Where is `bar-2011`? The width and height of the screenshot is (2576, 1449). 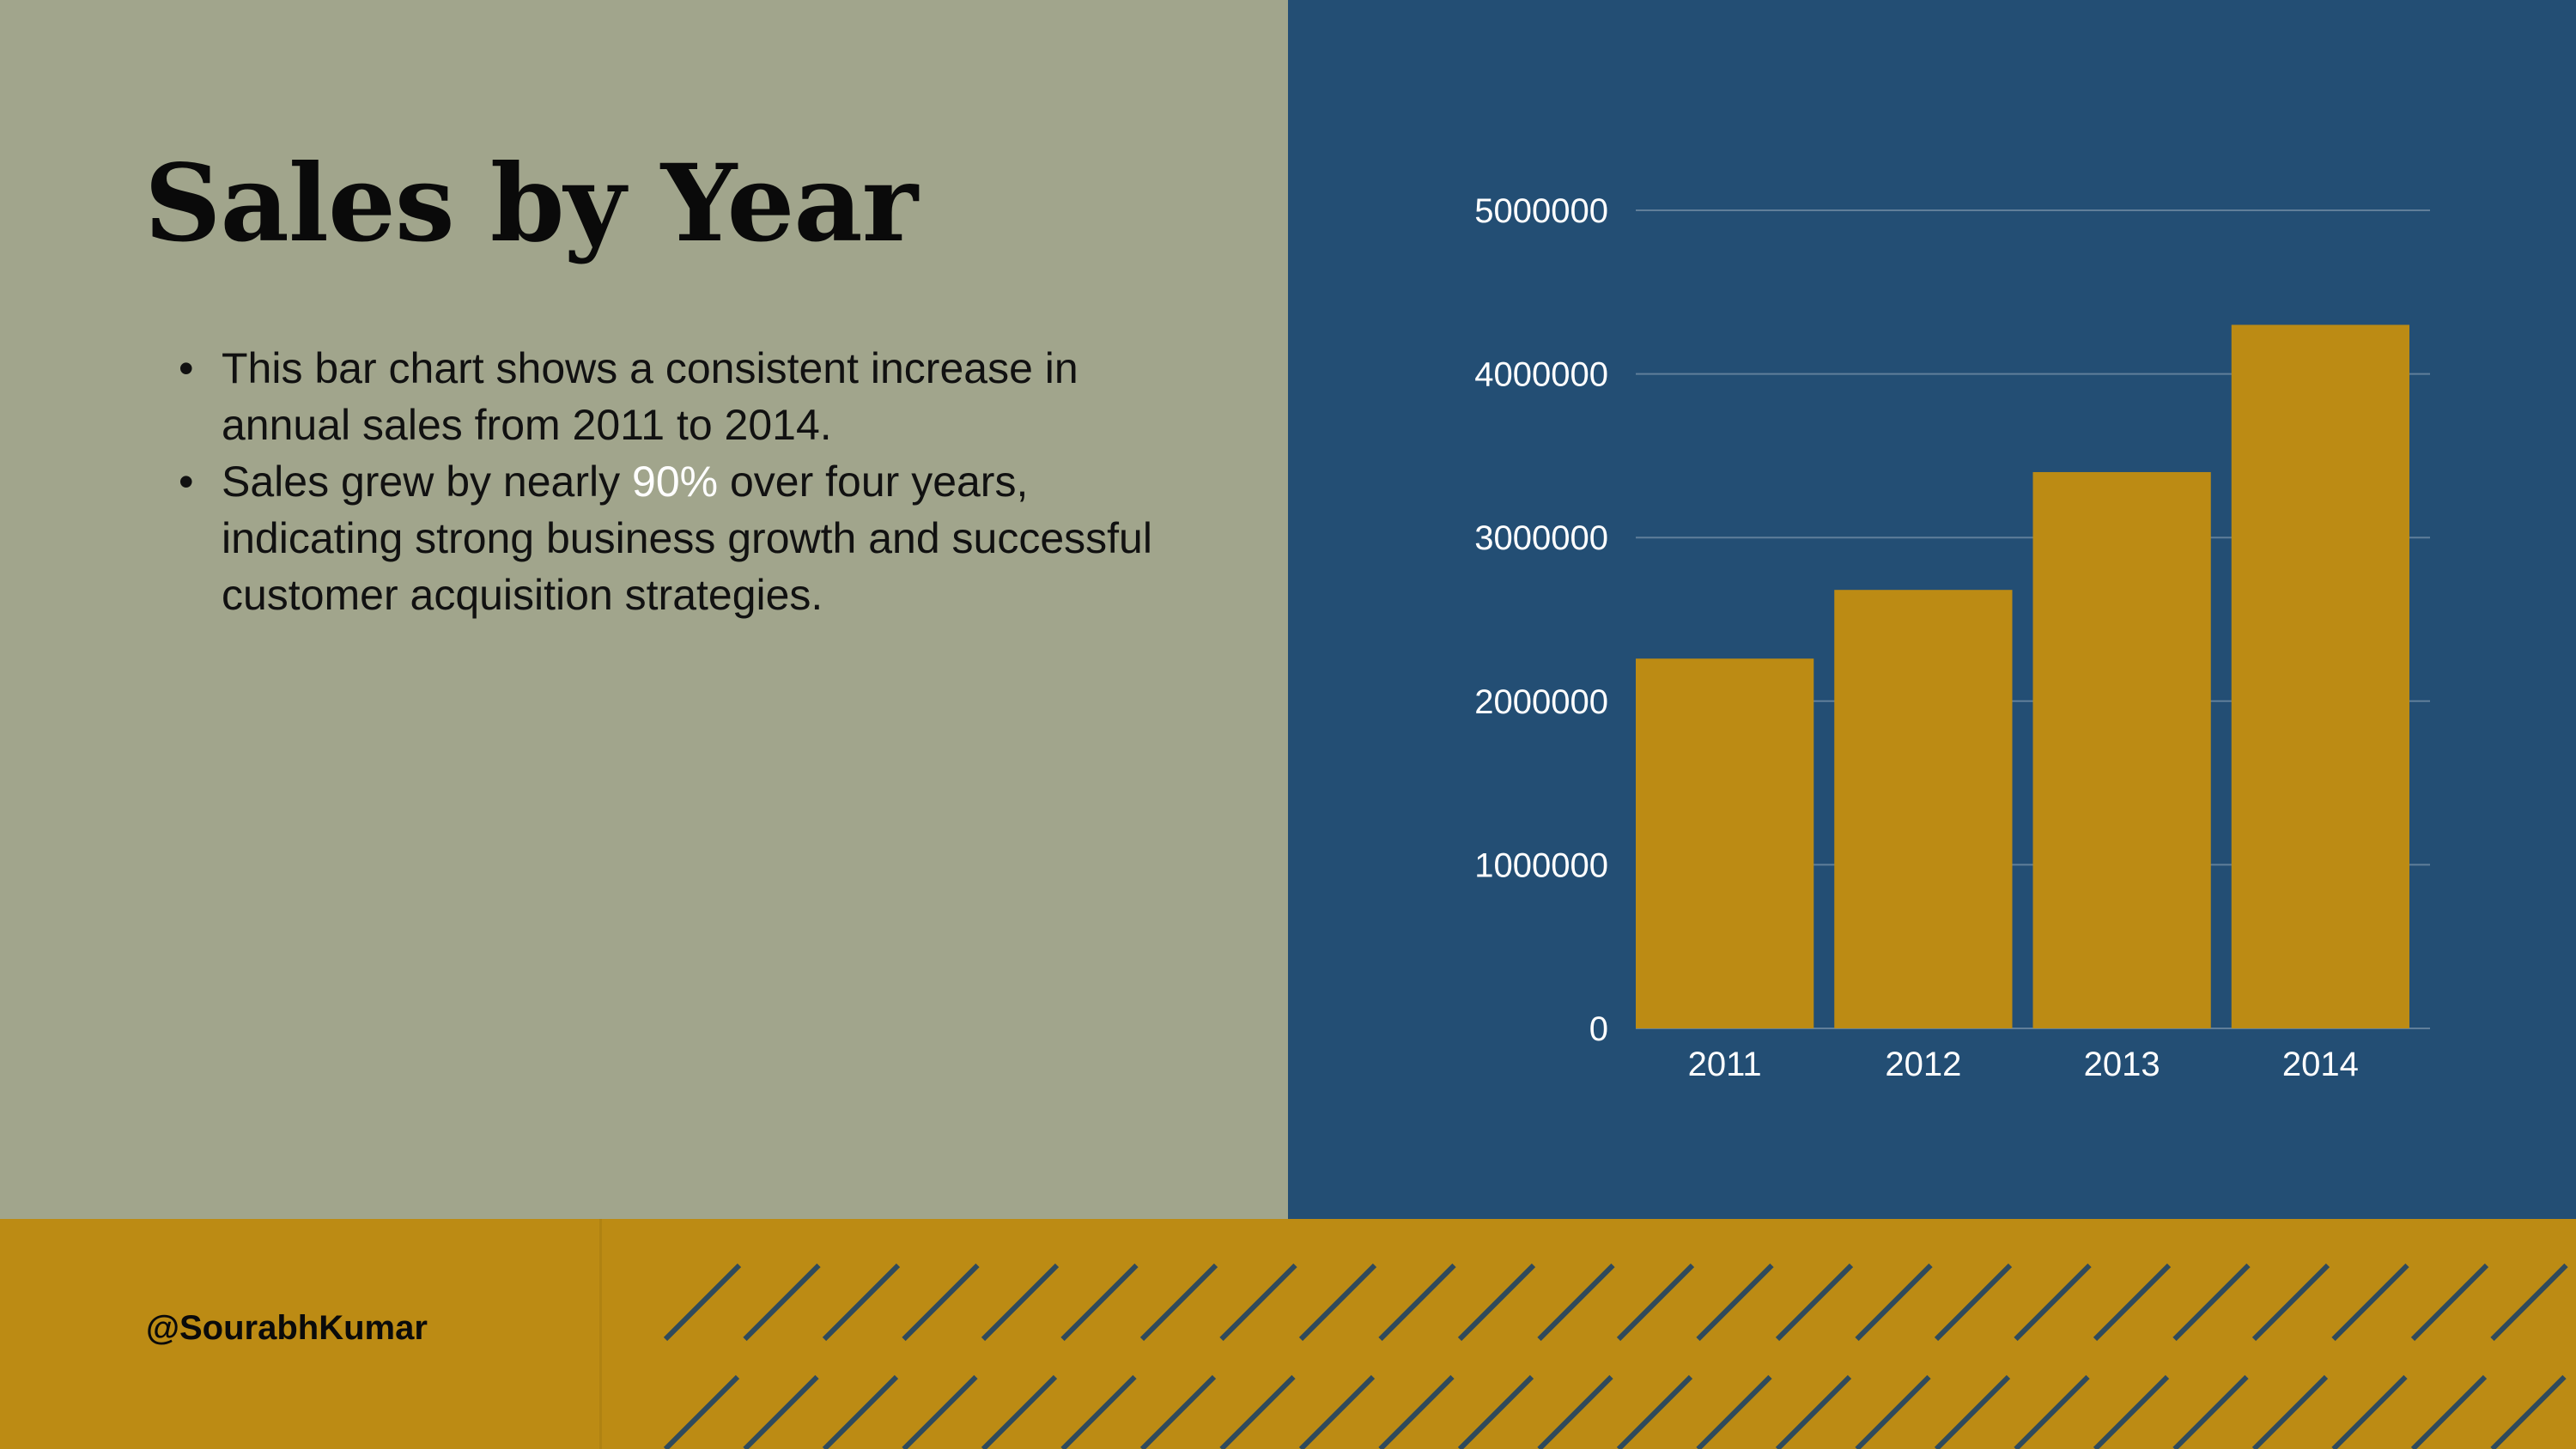 bar-2011 is located at coordinates (1725, 843).